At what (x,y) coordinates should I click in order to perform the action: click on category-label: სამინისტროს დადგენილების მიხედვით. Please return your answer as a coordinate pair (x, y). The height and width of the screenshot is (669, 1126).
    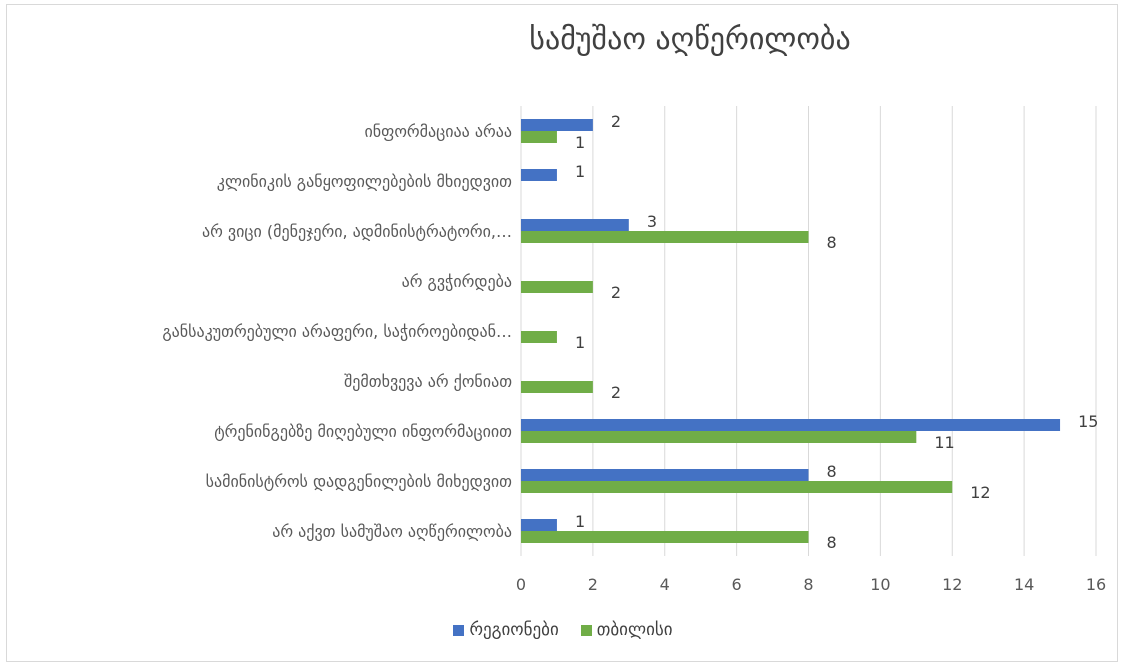
    Looking at the image, I should click on (359, 481).